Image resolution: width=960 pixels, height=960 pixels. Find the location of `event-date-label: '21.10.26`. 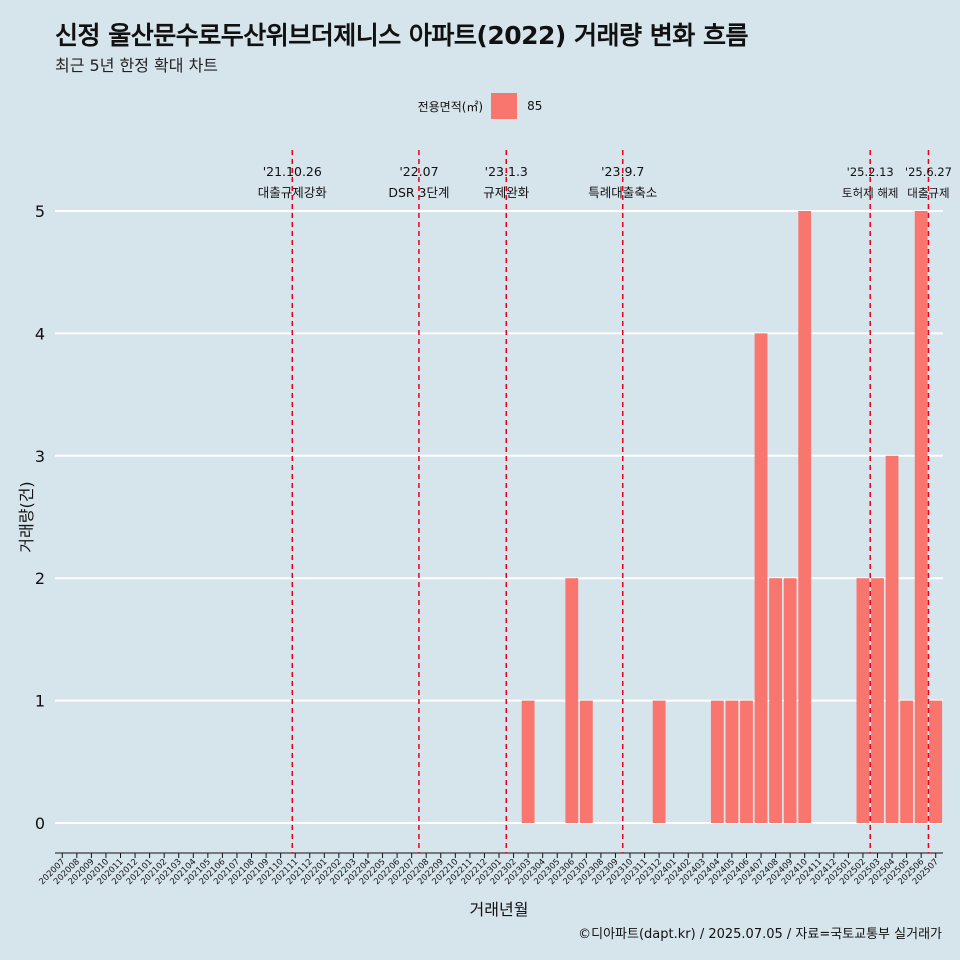

event-date-label: '21.10.26 is located at coordinates (292, 171).